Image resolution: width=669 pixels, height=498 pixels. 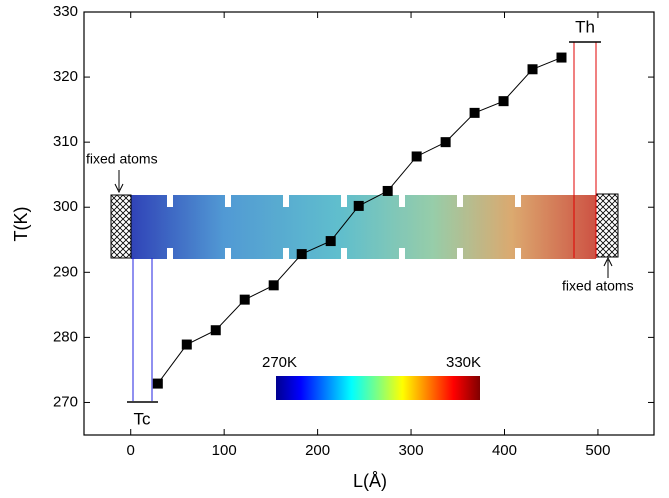 What do you see at coordinates (65, 271) in the screenshot?
I see `y-tick-label: 290` at bounding box center [65, 271].